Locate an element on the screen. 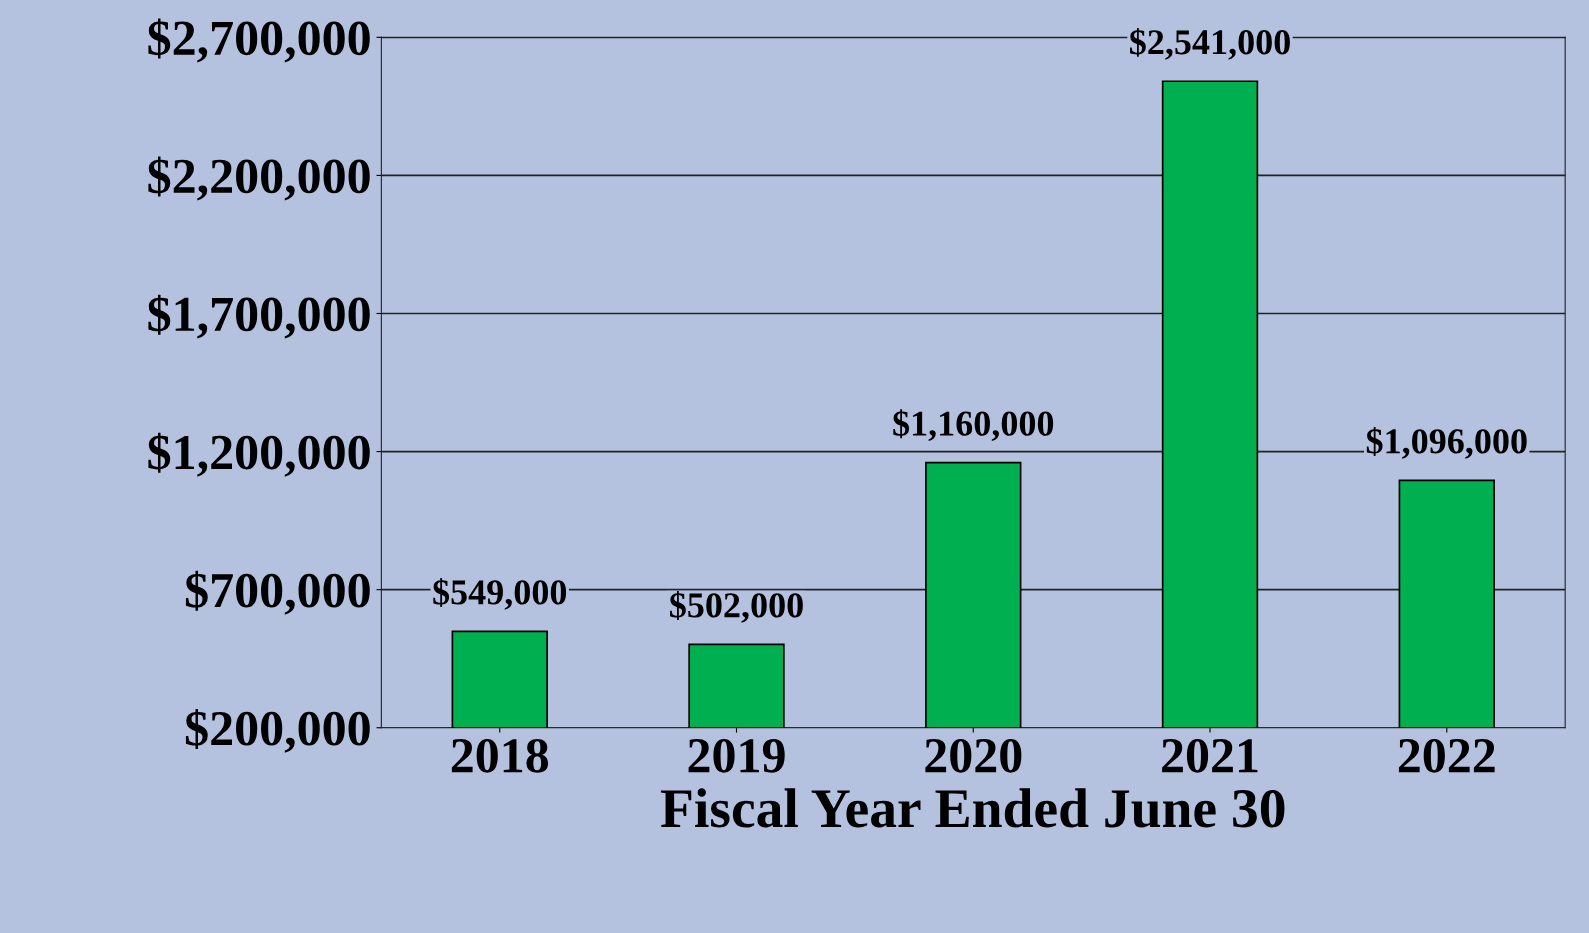 The image size is (1589, 933). y-tick-label: $2,200,000 is located at coordinates (259, 178).